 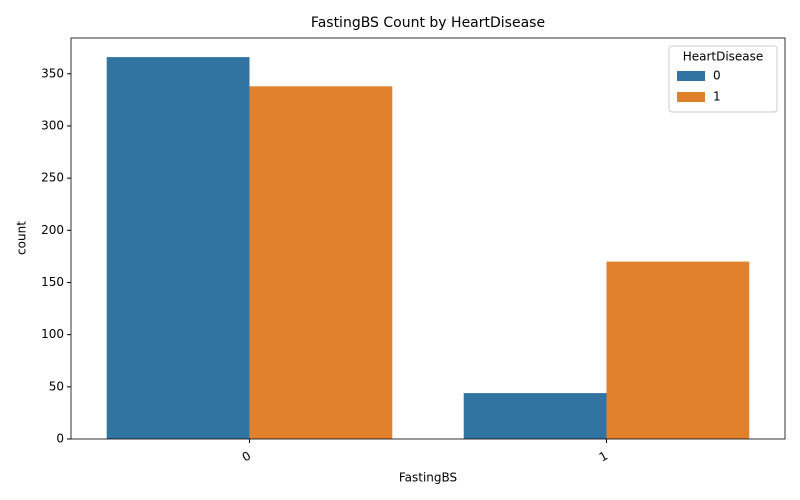 What do you see at coordinates (52, 282) in the screenshot?
I see `y-tick-label: 150` at bounding box center [52, 282].